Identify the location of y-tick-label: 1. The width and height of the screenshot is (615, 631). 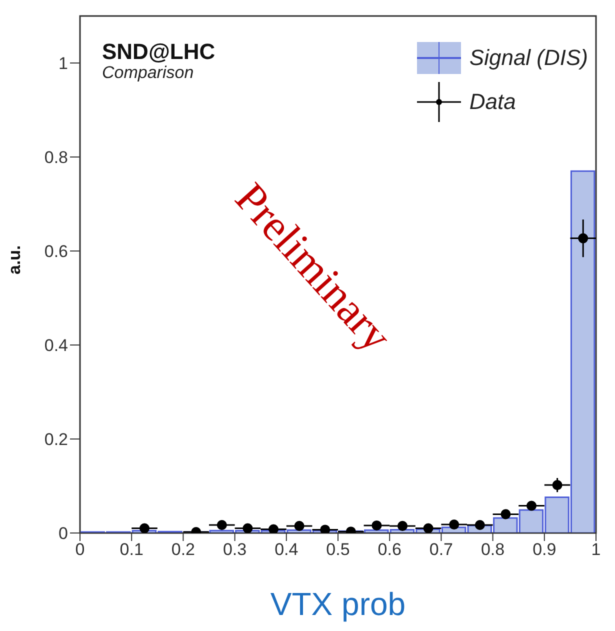
(63, 64).